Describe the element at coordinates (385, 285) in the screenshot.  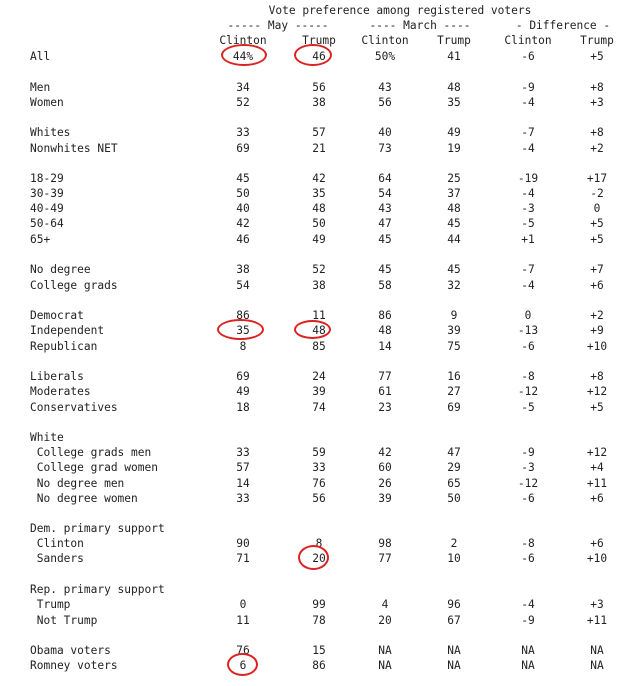
I see `table-cell: 58` at that location.